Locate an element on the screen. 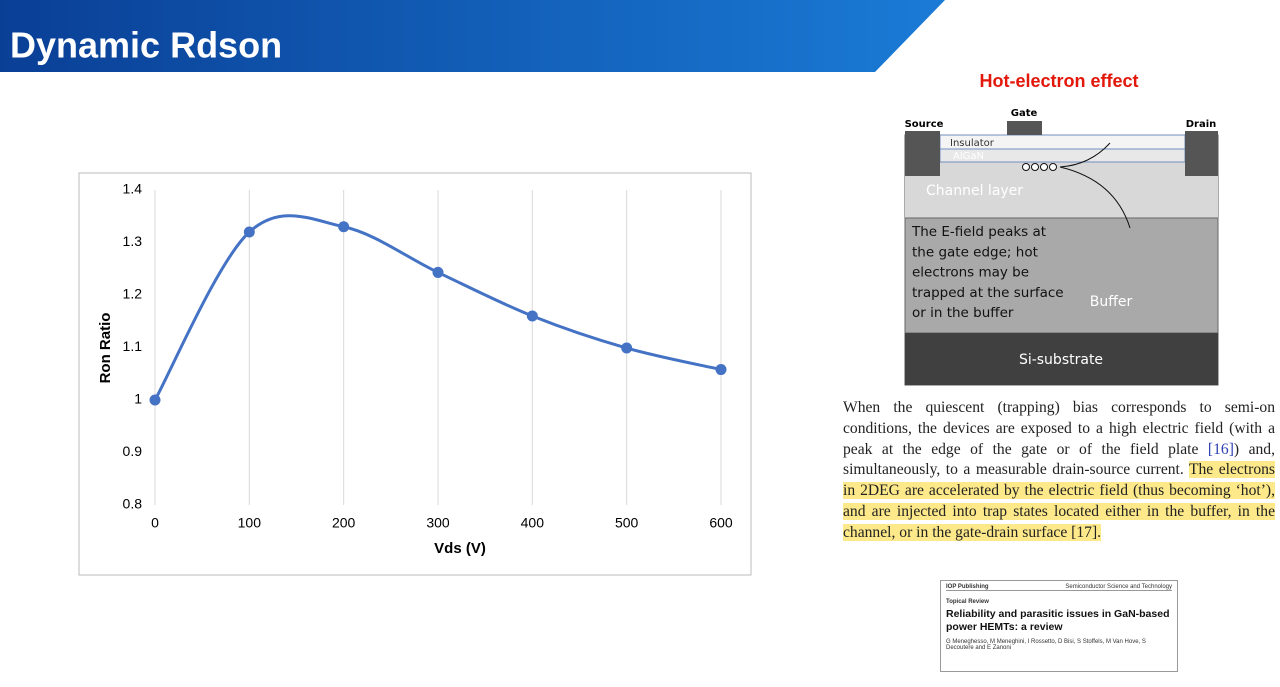 The width and height of the screenshot is (1280, 687). journal: Semiconductor Science and Technology is located at coordinates (1118, 587).